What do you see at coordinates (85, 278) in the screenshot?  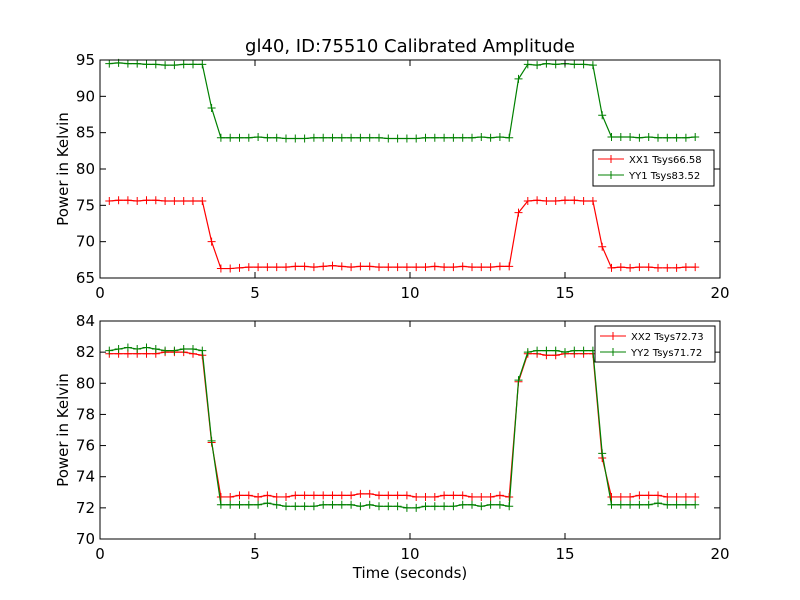 I see `top-y-tick-label: 65` at bounding box center [85, 278].